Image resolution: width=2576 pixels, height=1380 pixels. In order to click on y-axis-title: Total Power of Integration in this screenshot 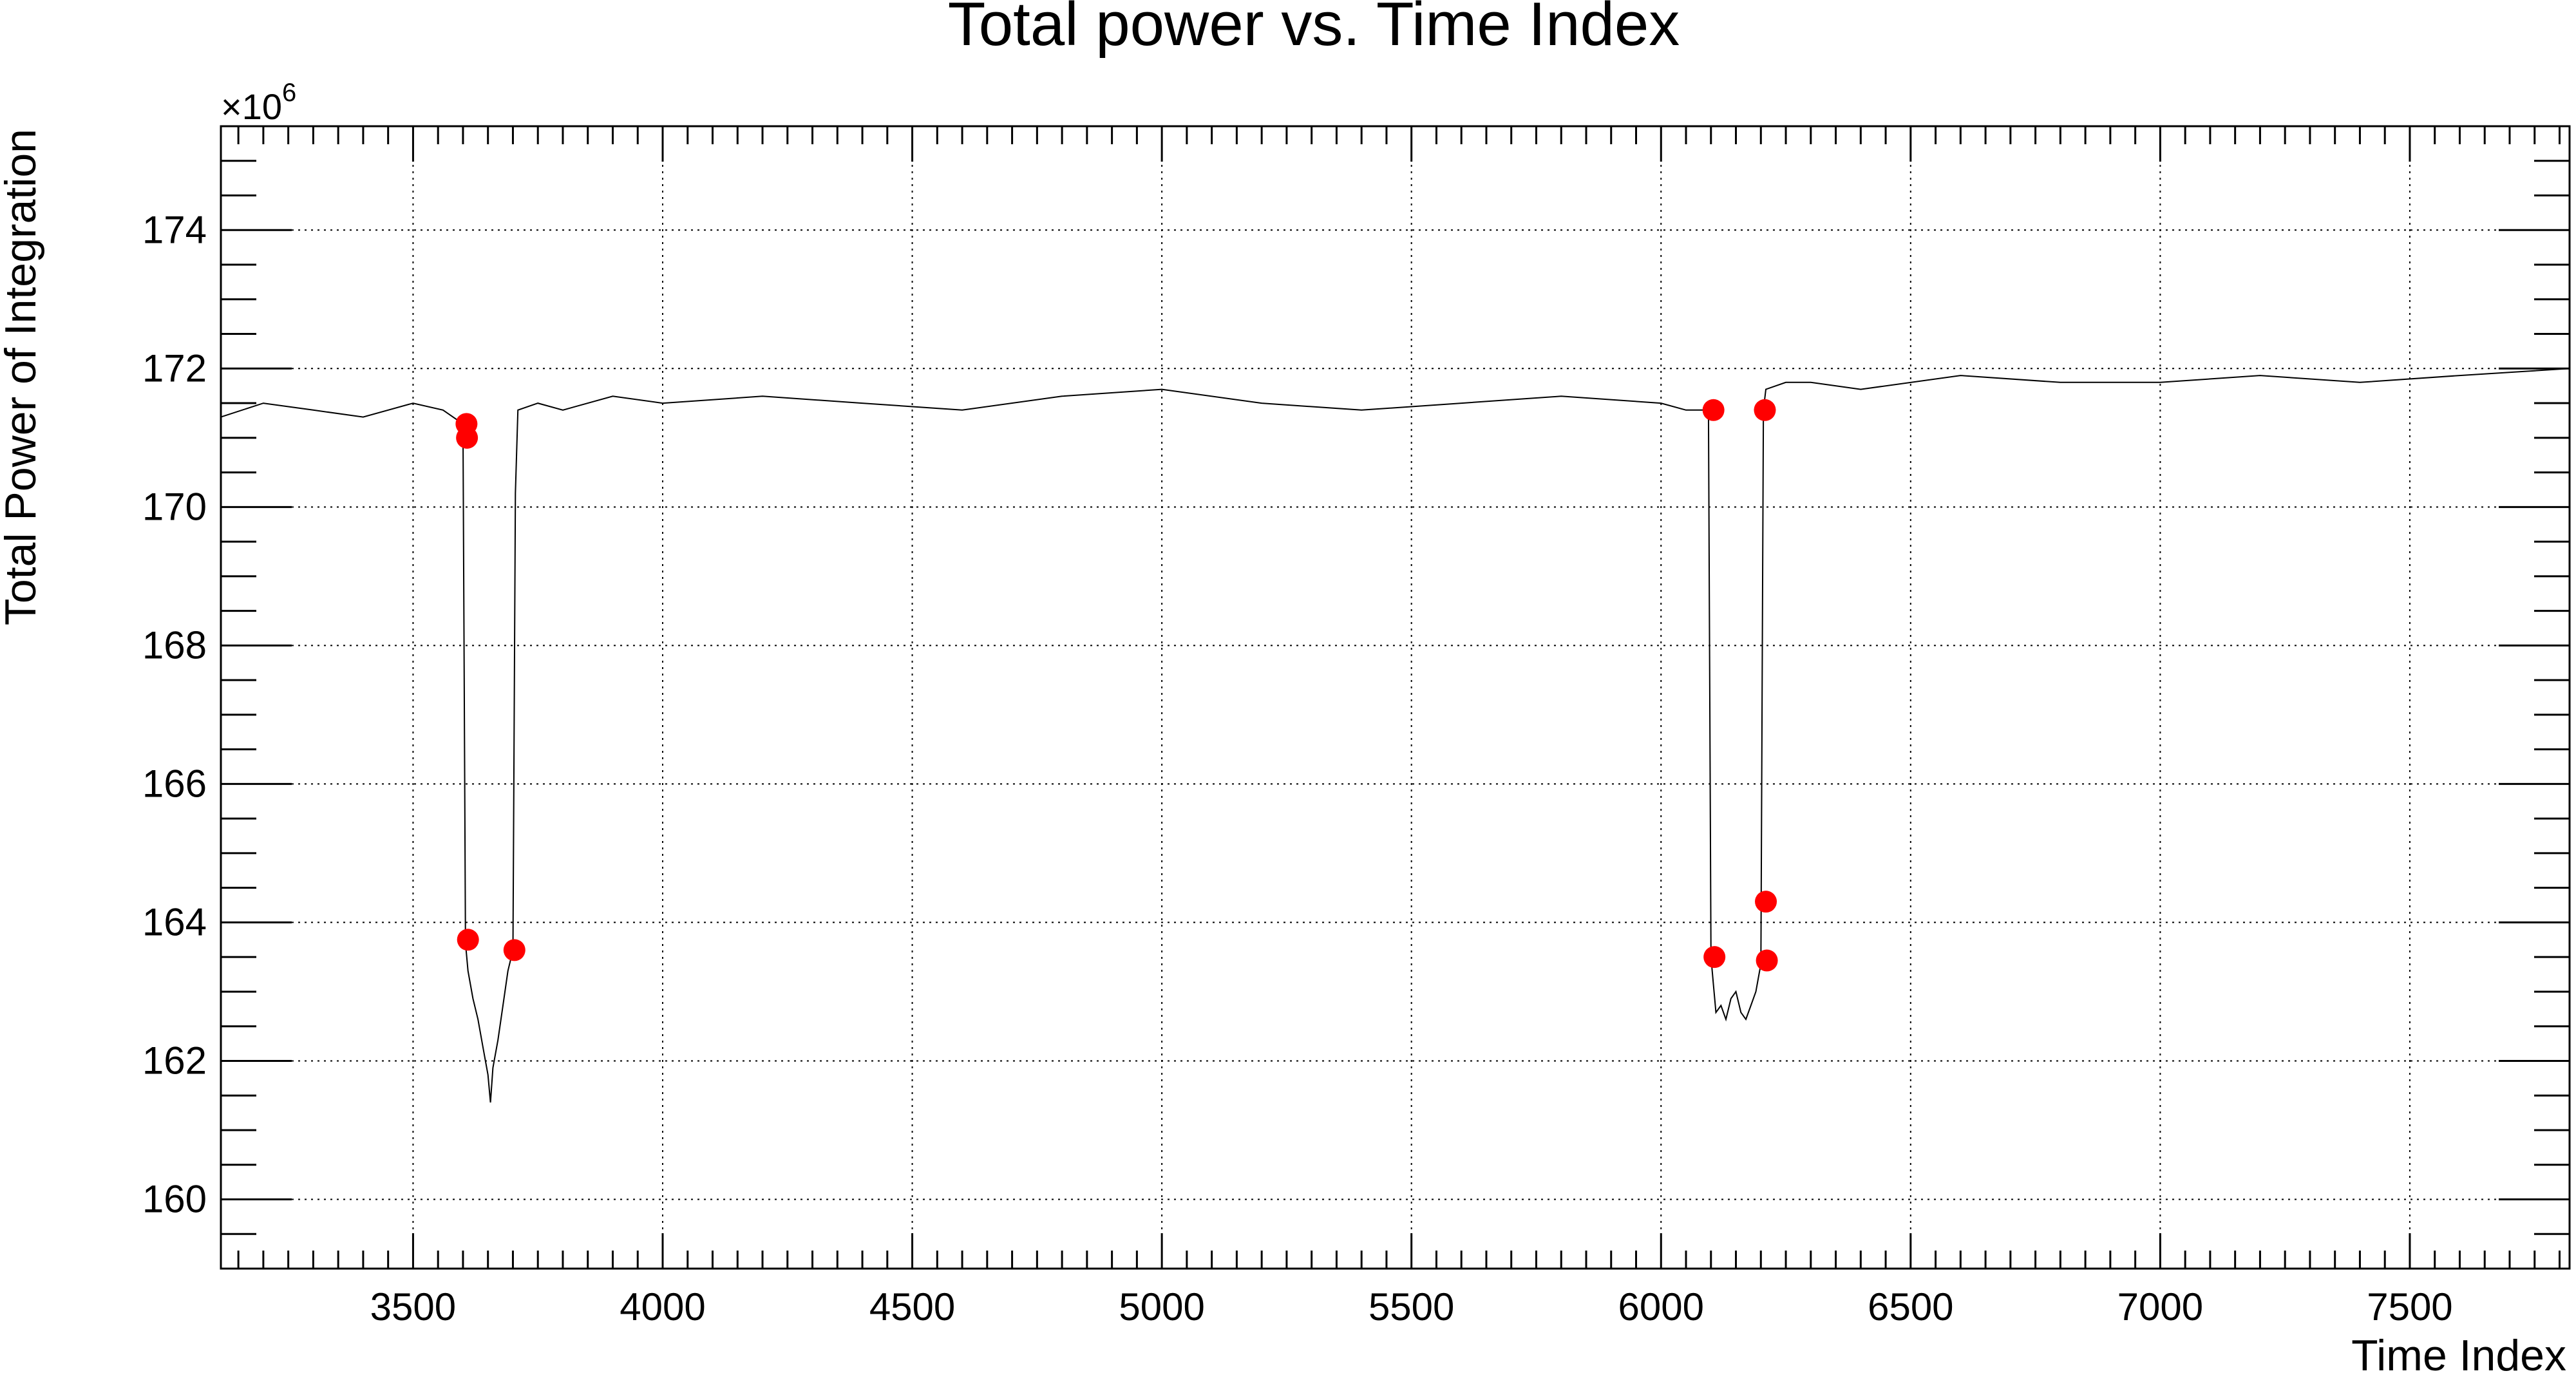, I will do `click(22, 377)`.